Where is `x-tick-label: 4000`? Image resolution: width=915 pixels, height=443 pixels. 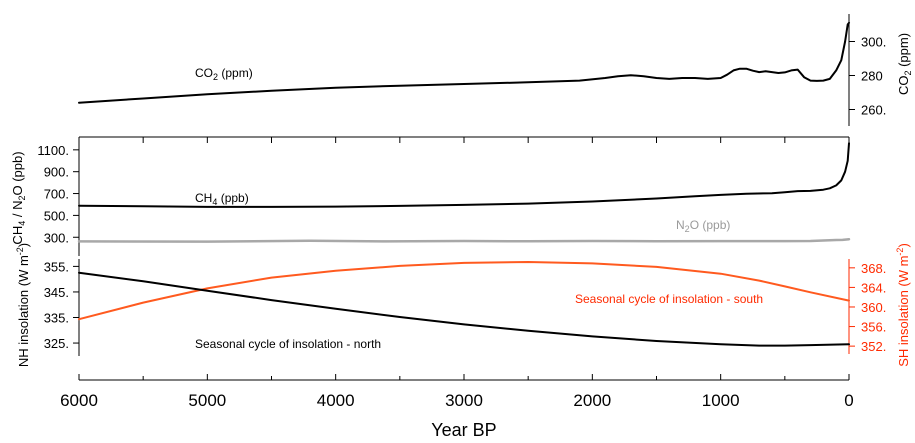 x-tick-label: 4000 is located at coordinates (336, 400).